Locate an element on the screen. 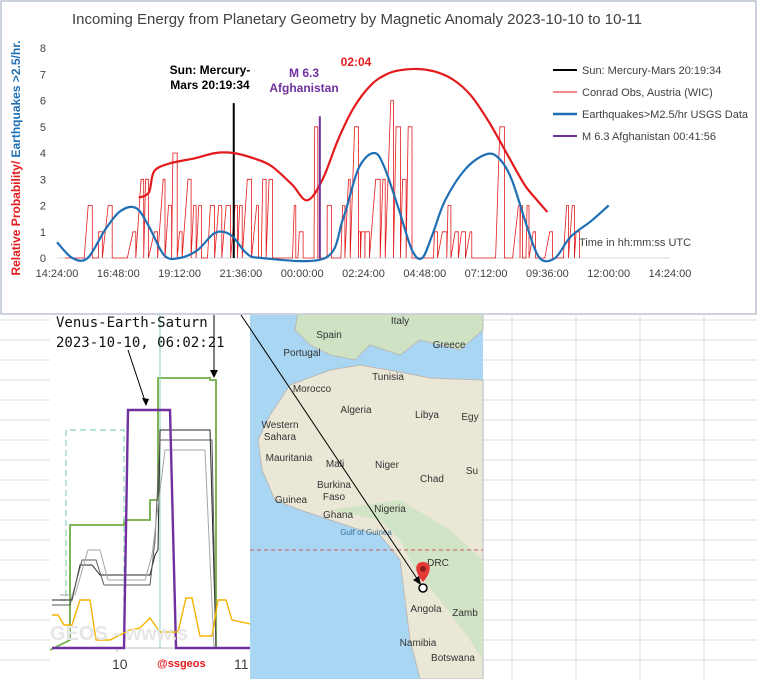  map-europe is located at coordinates (389, 338).